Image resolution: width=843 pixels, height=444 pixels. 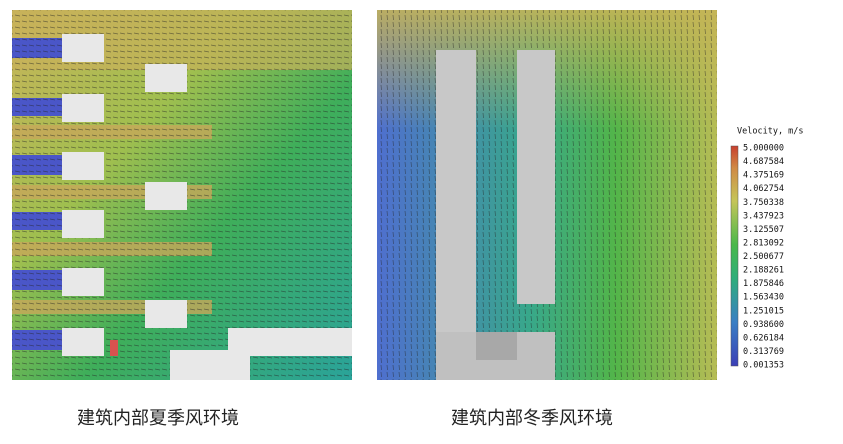 What do you see at coordinates (158, 418) in the screenshot?
I see `caption: 建筑内部夏季风环境` at bounding box center [158, 418].